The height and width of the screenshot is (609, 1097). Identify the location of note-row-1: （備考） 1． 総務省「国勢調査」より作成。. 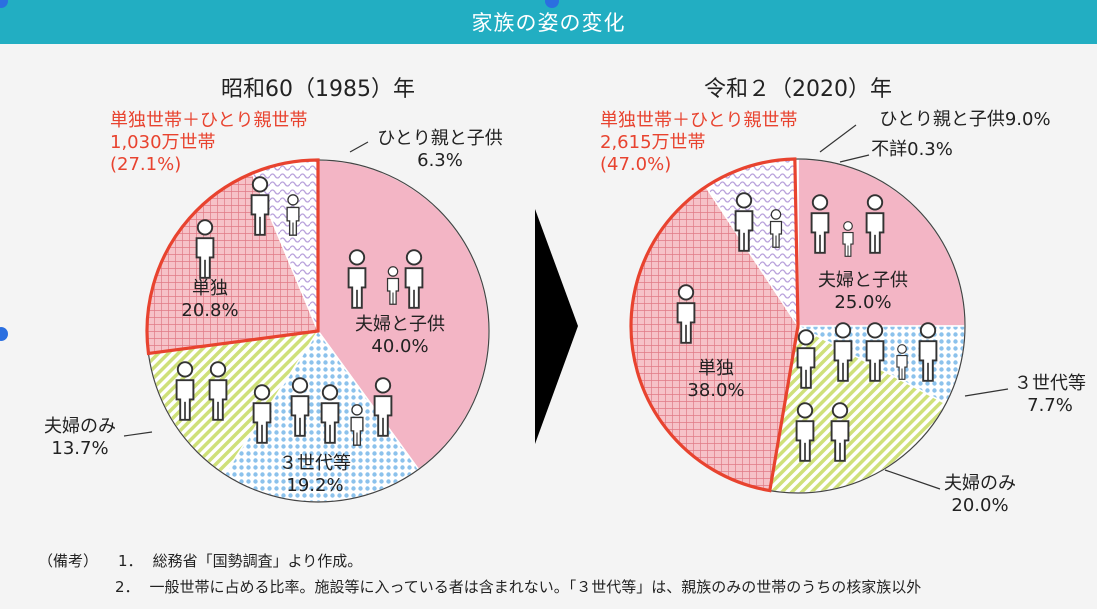
(567, 561).